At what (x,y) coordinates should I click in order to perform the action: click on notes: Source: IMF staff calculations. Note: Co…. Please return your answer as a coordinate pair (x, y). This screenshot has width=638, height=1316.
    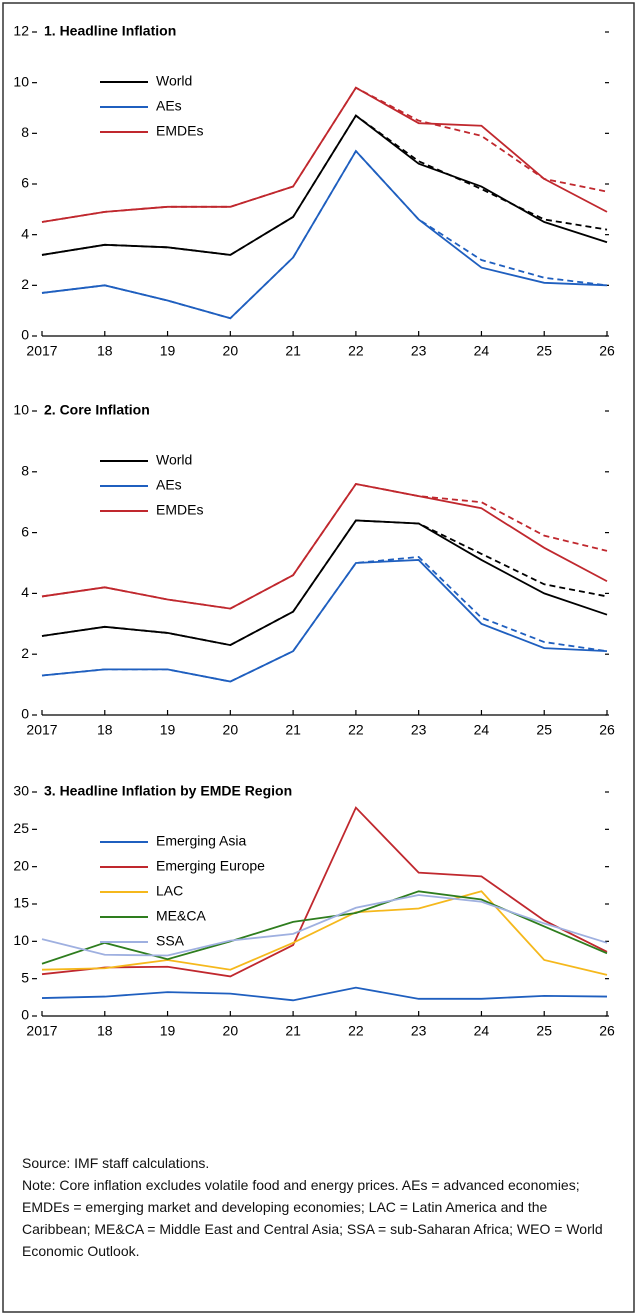
    Looking at the image, I should click on (320, 1207).